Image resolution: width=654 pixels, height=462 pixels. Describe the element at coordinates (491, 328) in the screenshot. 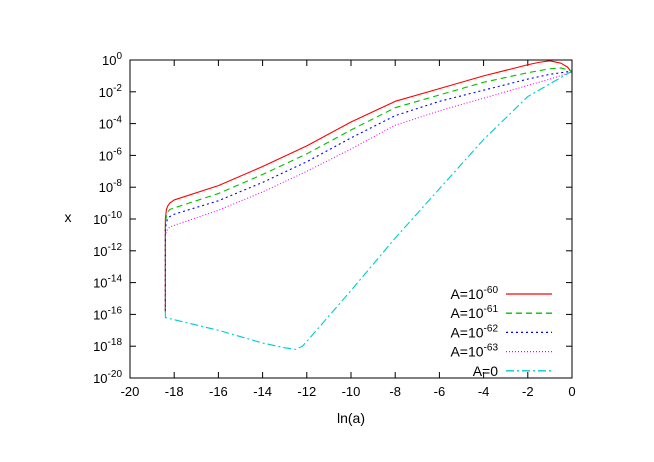

I see `legend-label-exponent: -62` at that location.